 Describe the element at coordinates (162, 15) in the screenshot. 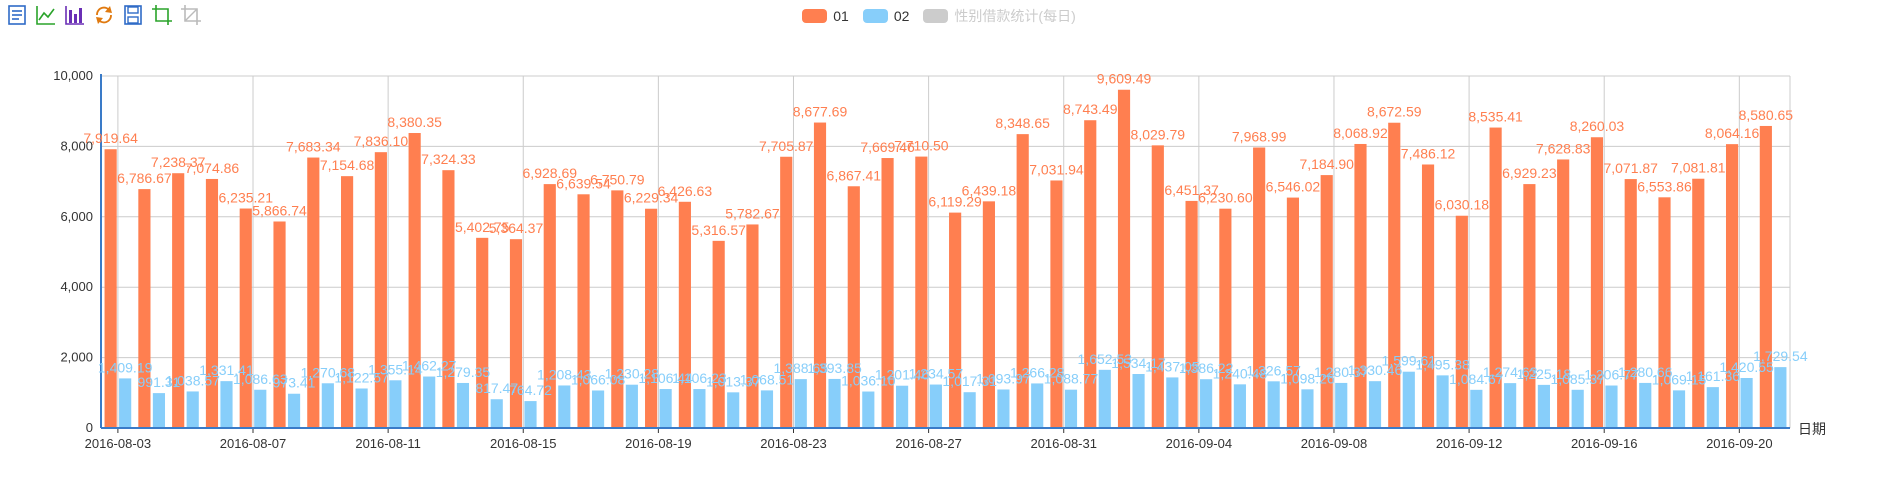

I see `zoom-icon` at that location.